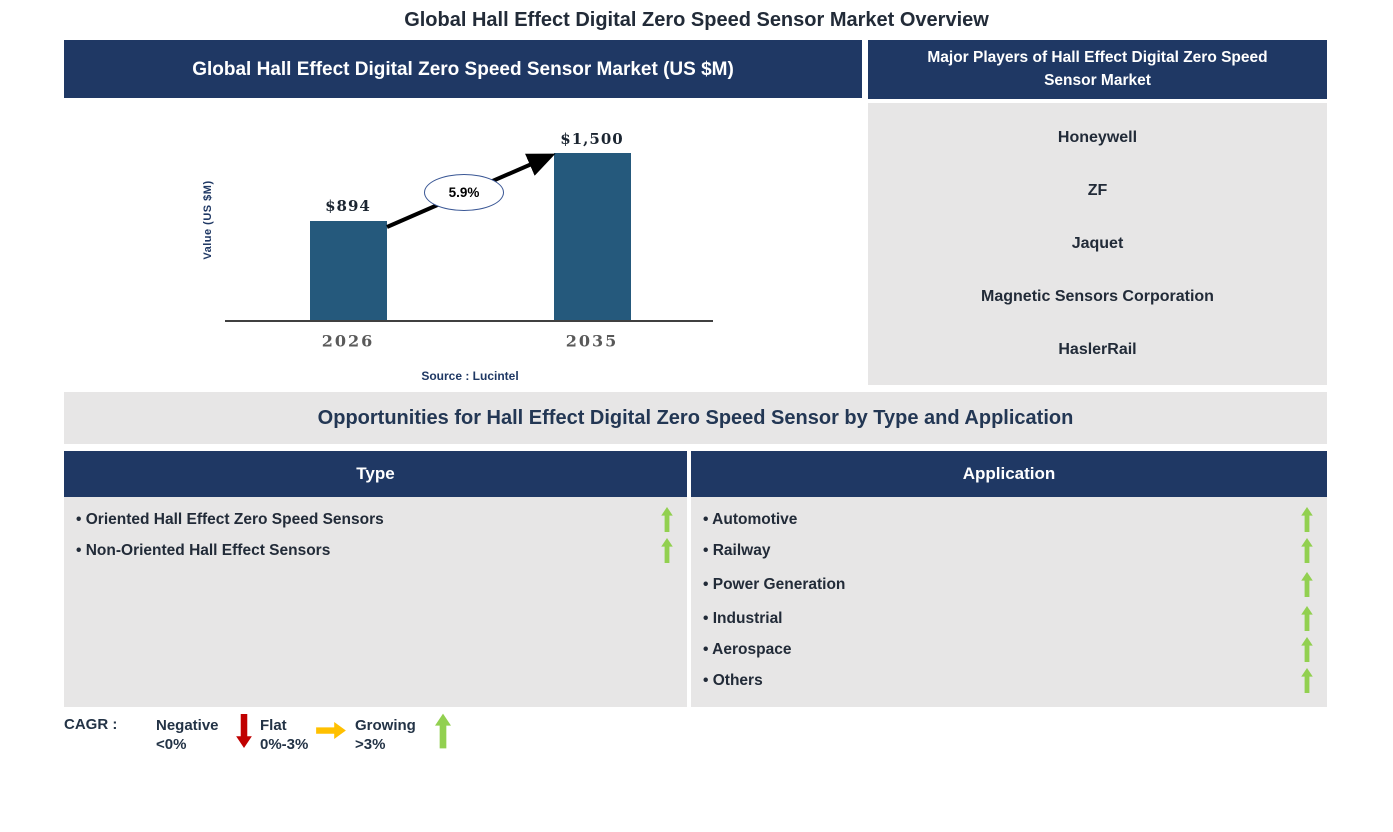  What do you see at coordinates (348, 341) in the screenshot?
I see `x-tick-2026: 2026` at bounding box center [348, 341].